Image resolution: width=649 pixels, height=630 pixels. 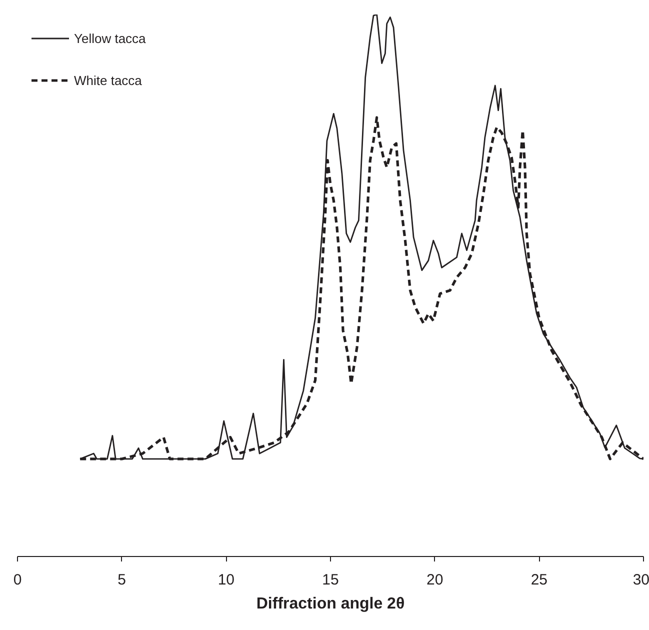 I want to click on x-tick-label: 0, so click(x=17, y=580).